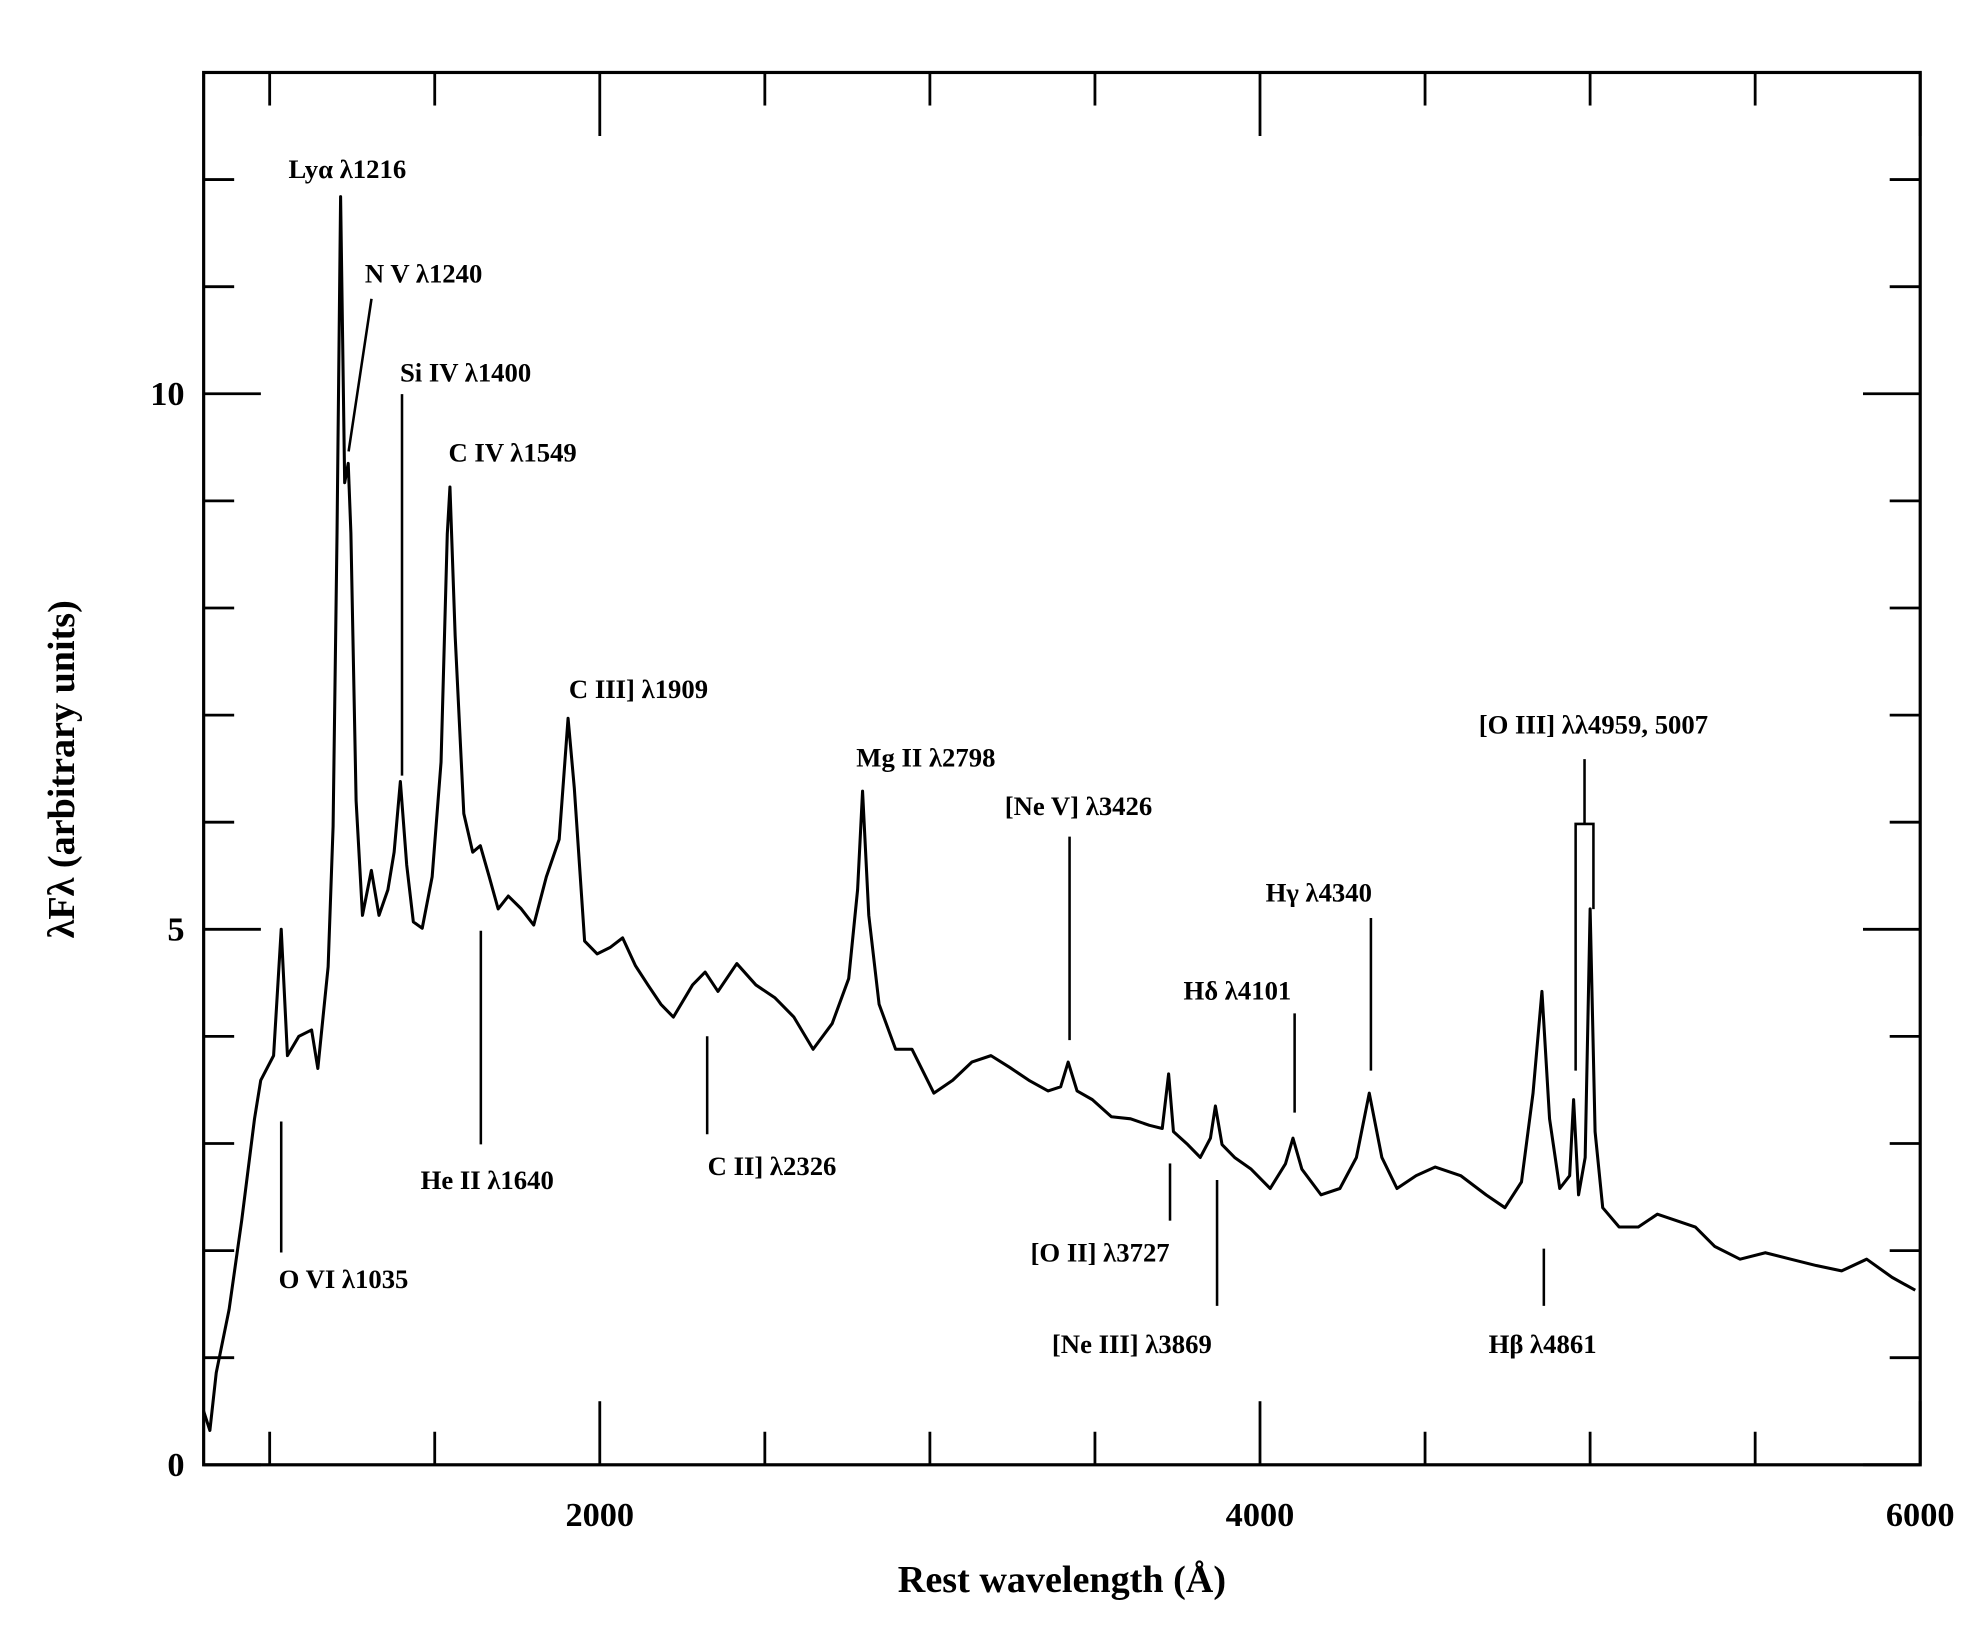  Describe the element at coordinates (1920, 1515) in the screenshot. I see `x-tick-label: 6000` at that location.